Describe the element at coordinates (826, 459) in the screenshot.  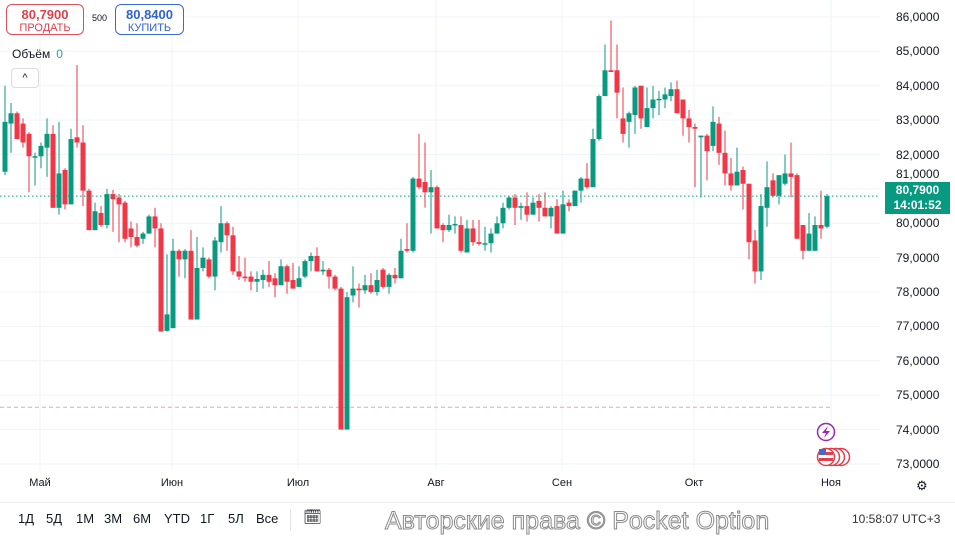
I see `us-flag-stripe` at that location.